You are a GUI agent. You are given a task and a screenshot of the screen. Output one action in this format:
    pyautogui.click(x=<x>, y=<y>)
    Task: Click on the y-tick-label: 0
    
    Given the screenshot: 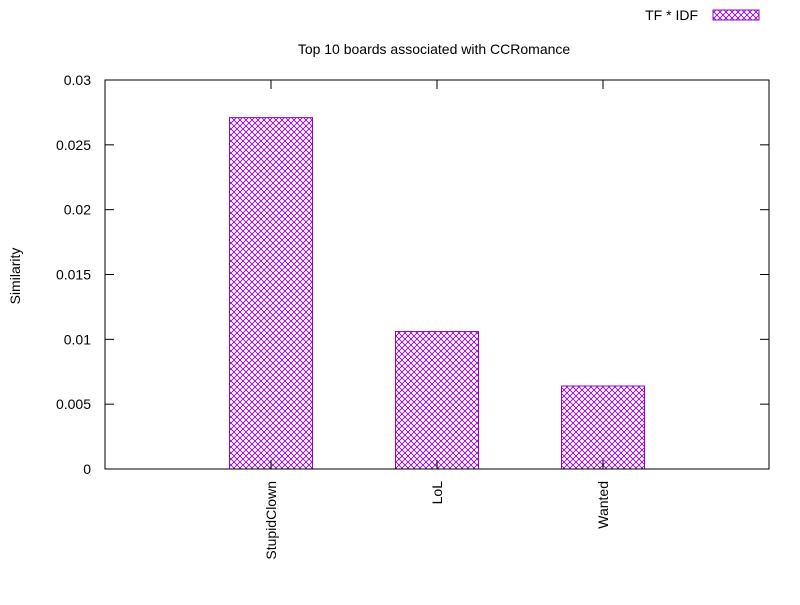 What is the action you would take?
    pyautogui.click(x=87, y=469)
    